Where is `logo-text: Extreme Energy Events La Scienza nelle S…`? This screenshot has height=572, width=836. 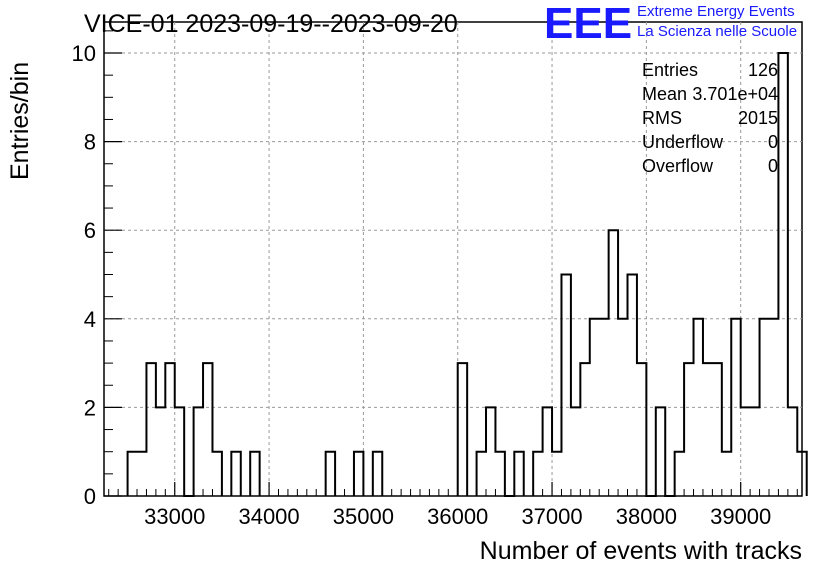
logo-text: Extreme Energy Events La Scienza nelle S… is located at coordinates (717, 22).